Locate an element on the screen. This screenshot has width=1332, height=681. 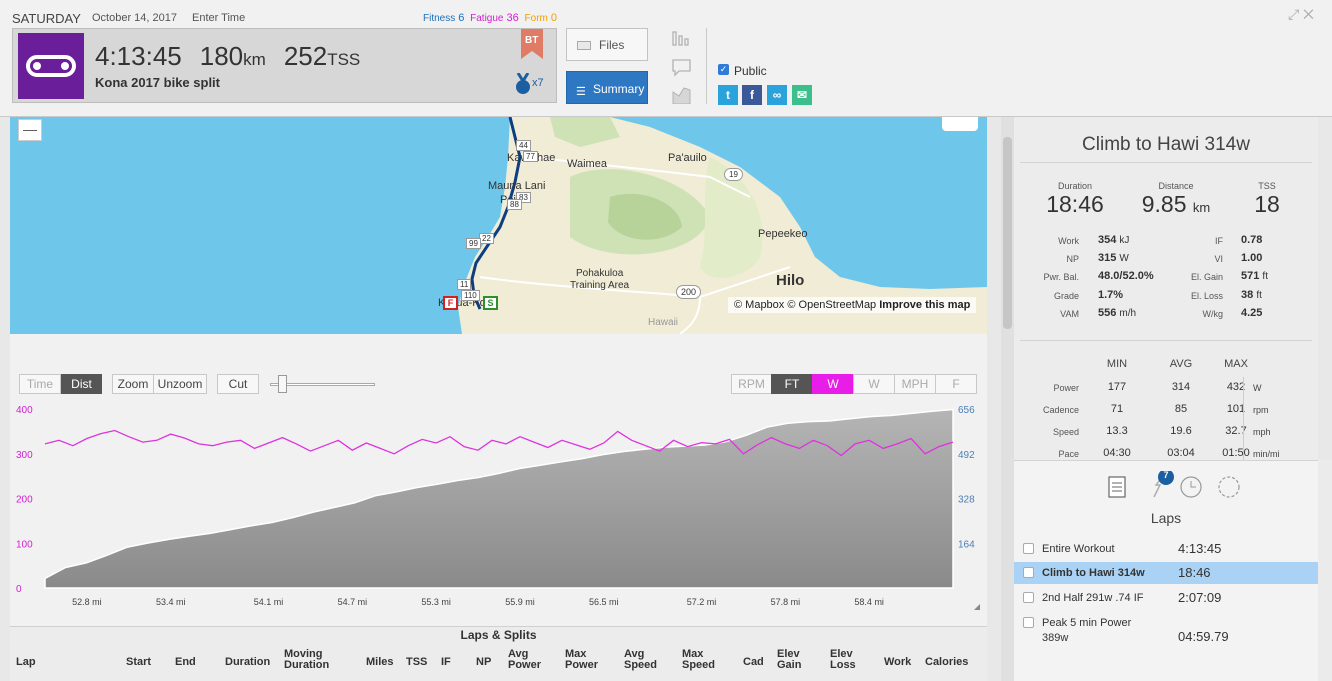
smoothing-slider-thumb is located at coordinates (282, 384).